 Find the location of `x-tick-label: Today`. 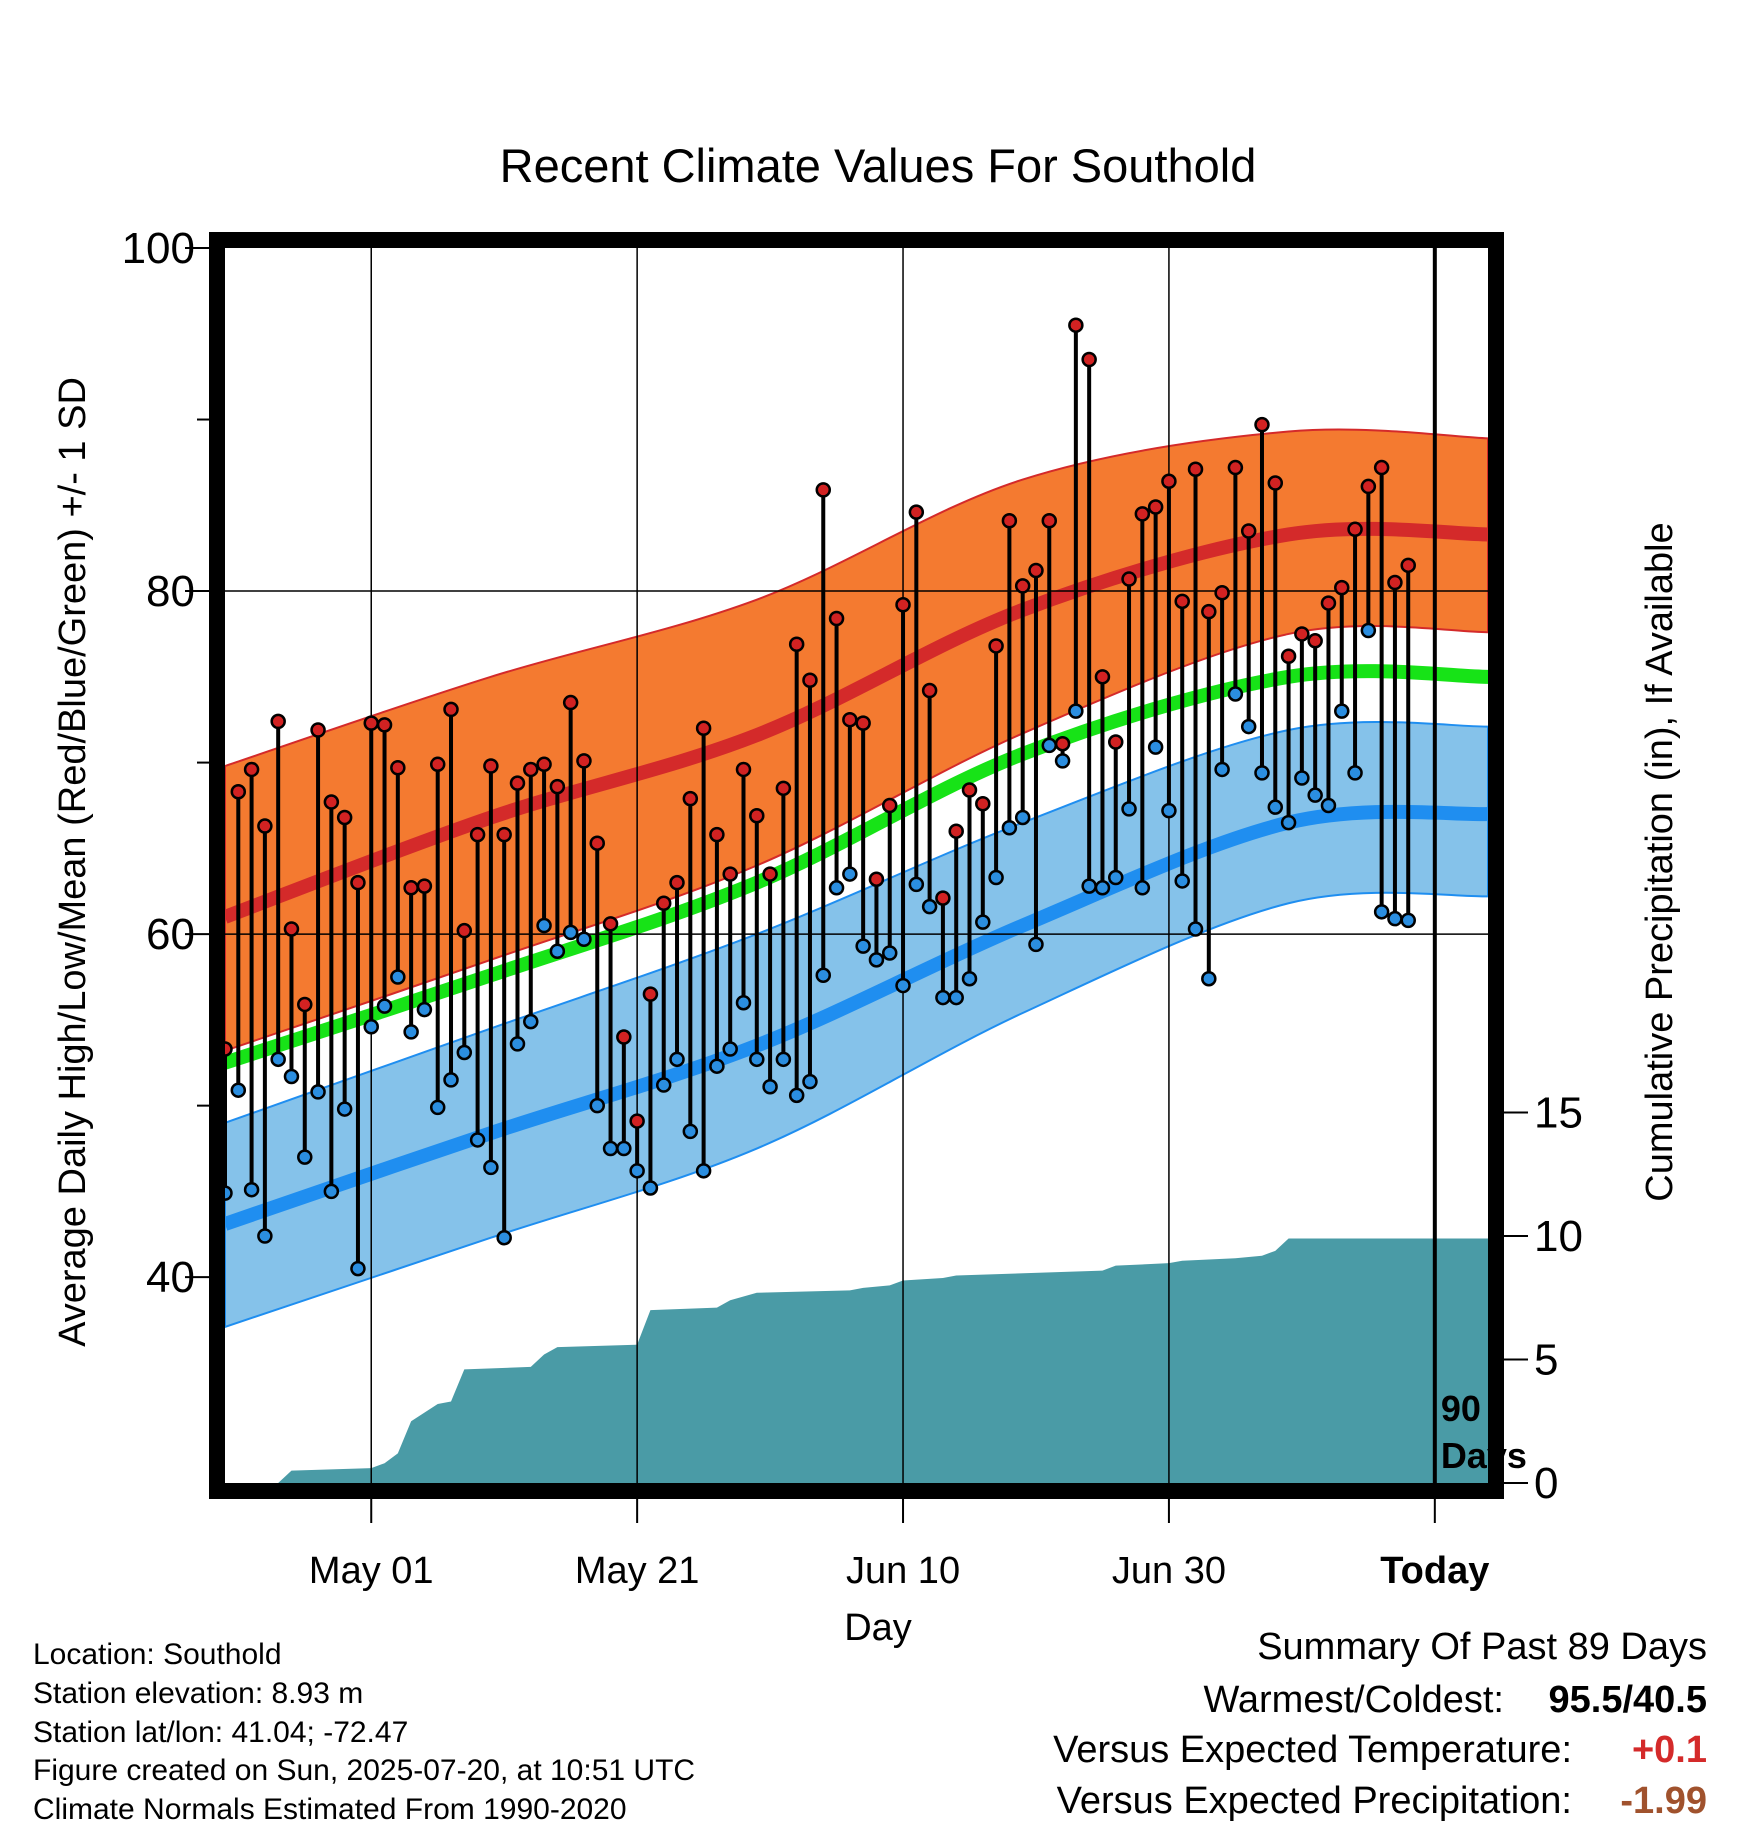

x-tick-label: Today is located at coordinates (1434, 1571).